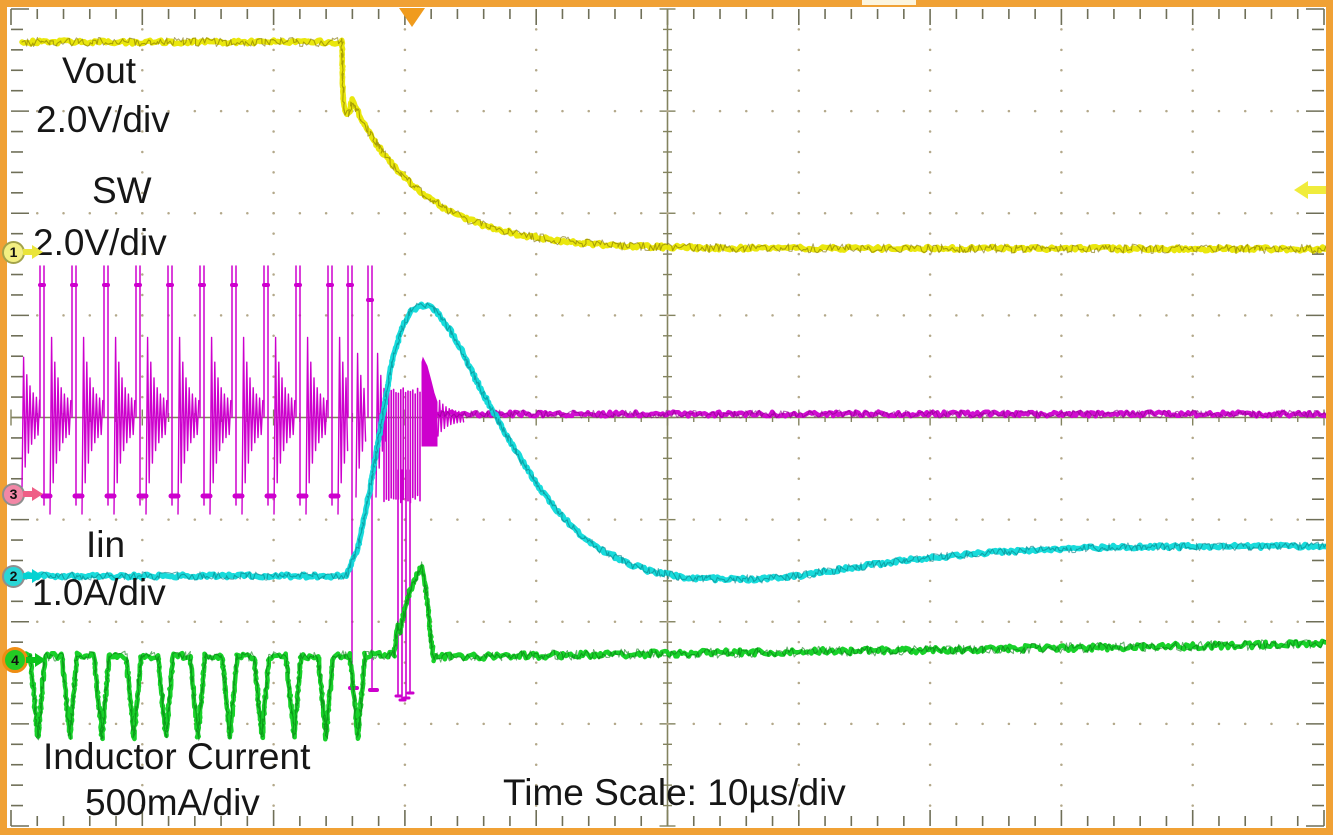 The image size is (1333, 835). Describe the element at coordinates (177, 756) in the screenshot. I see `inductor-current-label: Inductor Current` at that location.